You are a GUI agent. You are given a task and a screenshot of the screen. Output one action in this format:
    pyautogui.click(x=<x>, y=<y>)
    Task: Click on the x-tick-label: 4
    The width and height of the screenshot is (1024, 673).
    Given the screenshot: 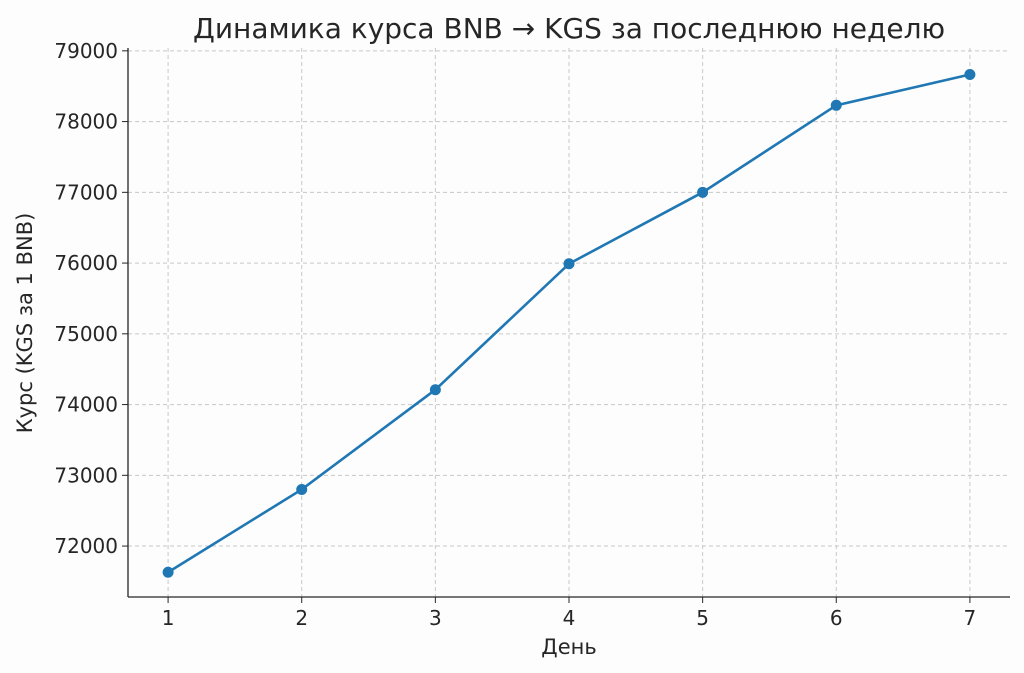 What is the action you would take?
    pyautogui.click(x=569, y=618)
    